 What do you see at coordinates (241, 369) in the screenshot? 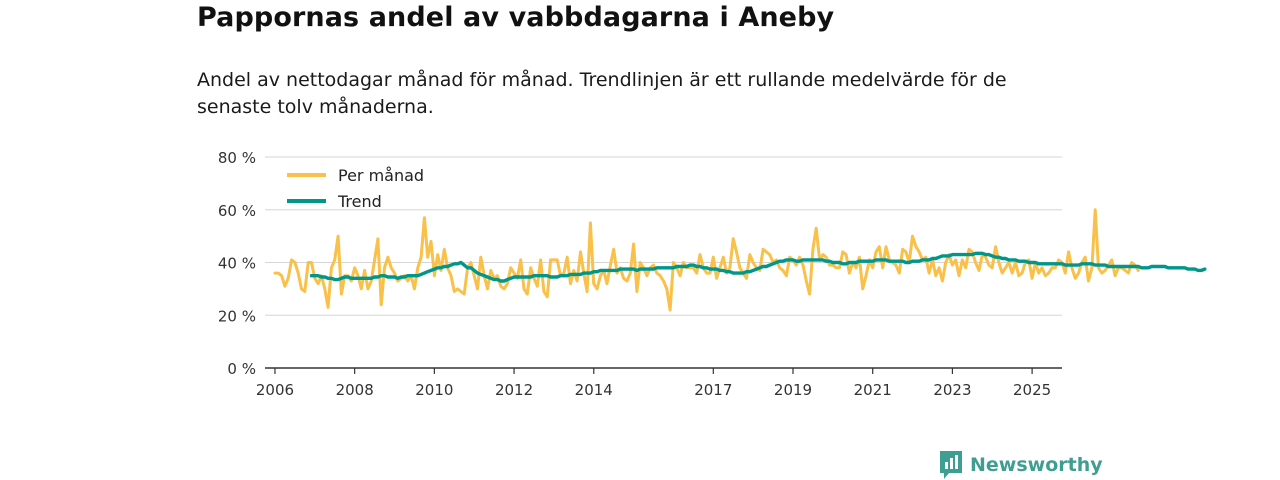
I see `y-tick-label: 0 %` at bounding box center [241, 369].